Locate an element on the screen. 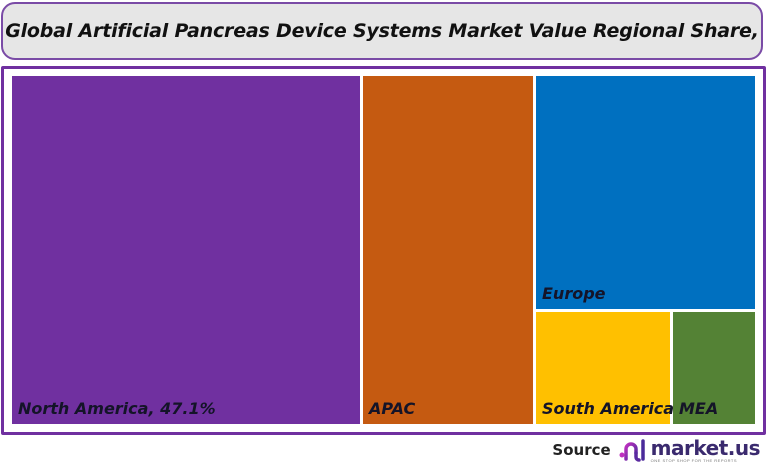  tile-label-south-america: South America is located at coordinates (608, 408).